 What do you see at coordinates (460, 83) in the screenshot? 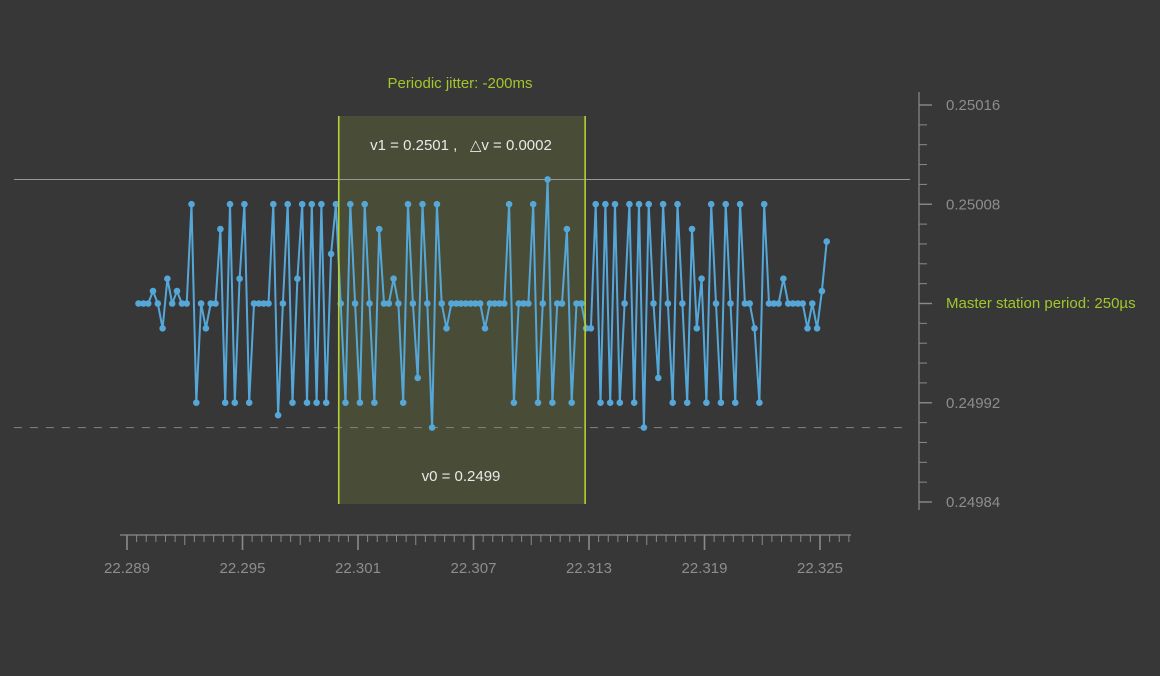
I see `chart-title: Periodic jitter: -200ms` at bounding box center [460, 83].